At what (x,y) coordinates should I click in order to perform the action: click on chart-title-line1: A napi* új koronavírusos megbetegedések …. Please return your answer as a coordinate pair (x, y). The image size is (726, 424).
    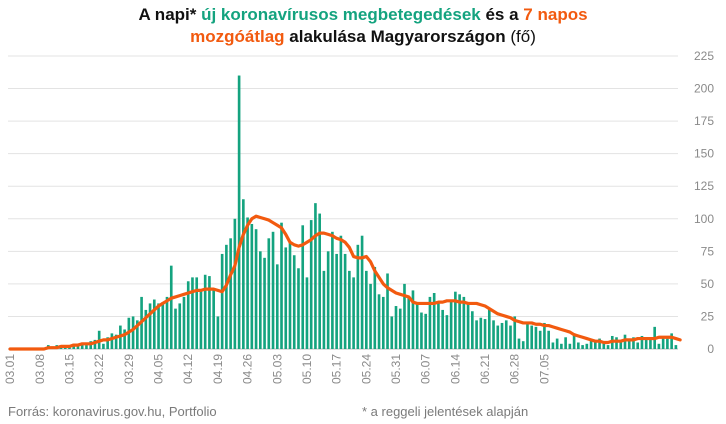
    Looking at the image, I should click on (363, 15).